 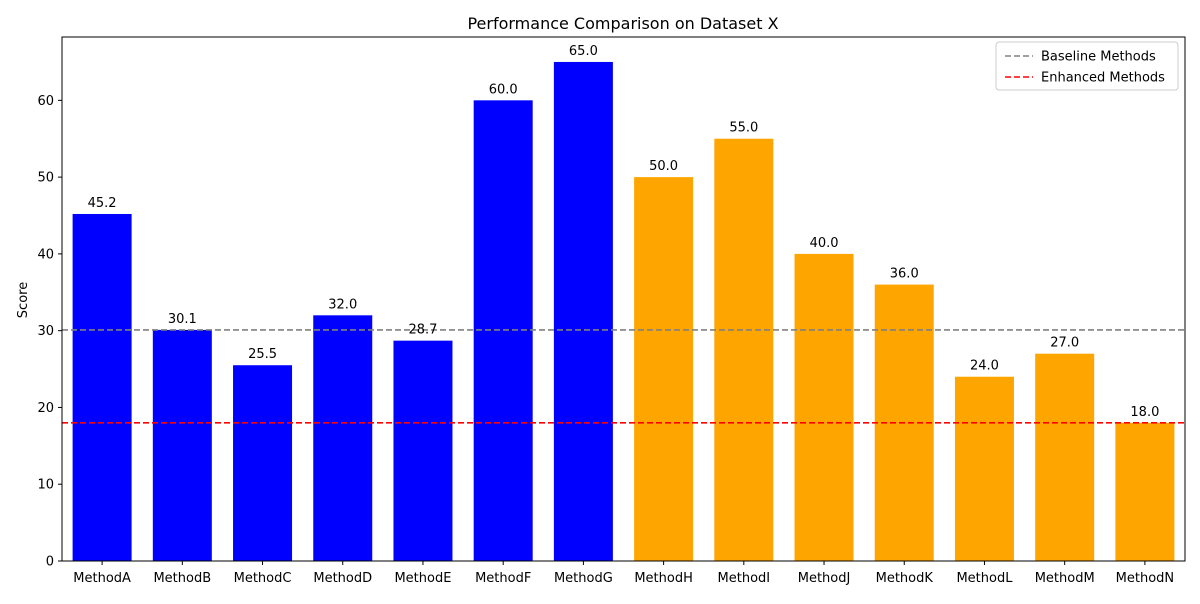 I want to click on y-tick-label: 50, so click(x=45, y=178).